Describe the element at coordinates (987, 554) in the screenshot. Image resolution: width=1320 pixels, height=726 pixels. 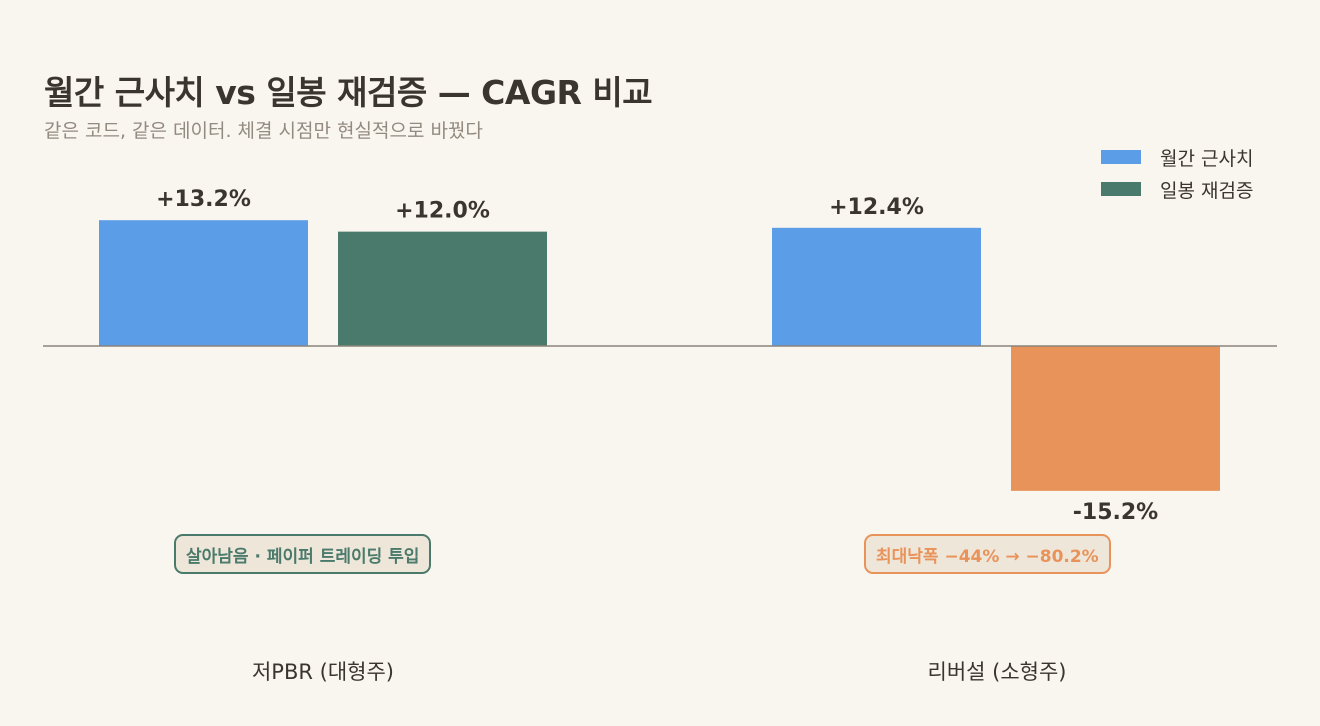
I see `annotation-badge-drawdown: 최대낙폭 −44% → −80.2%` at that location.